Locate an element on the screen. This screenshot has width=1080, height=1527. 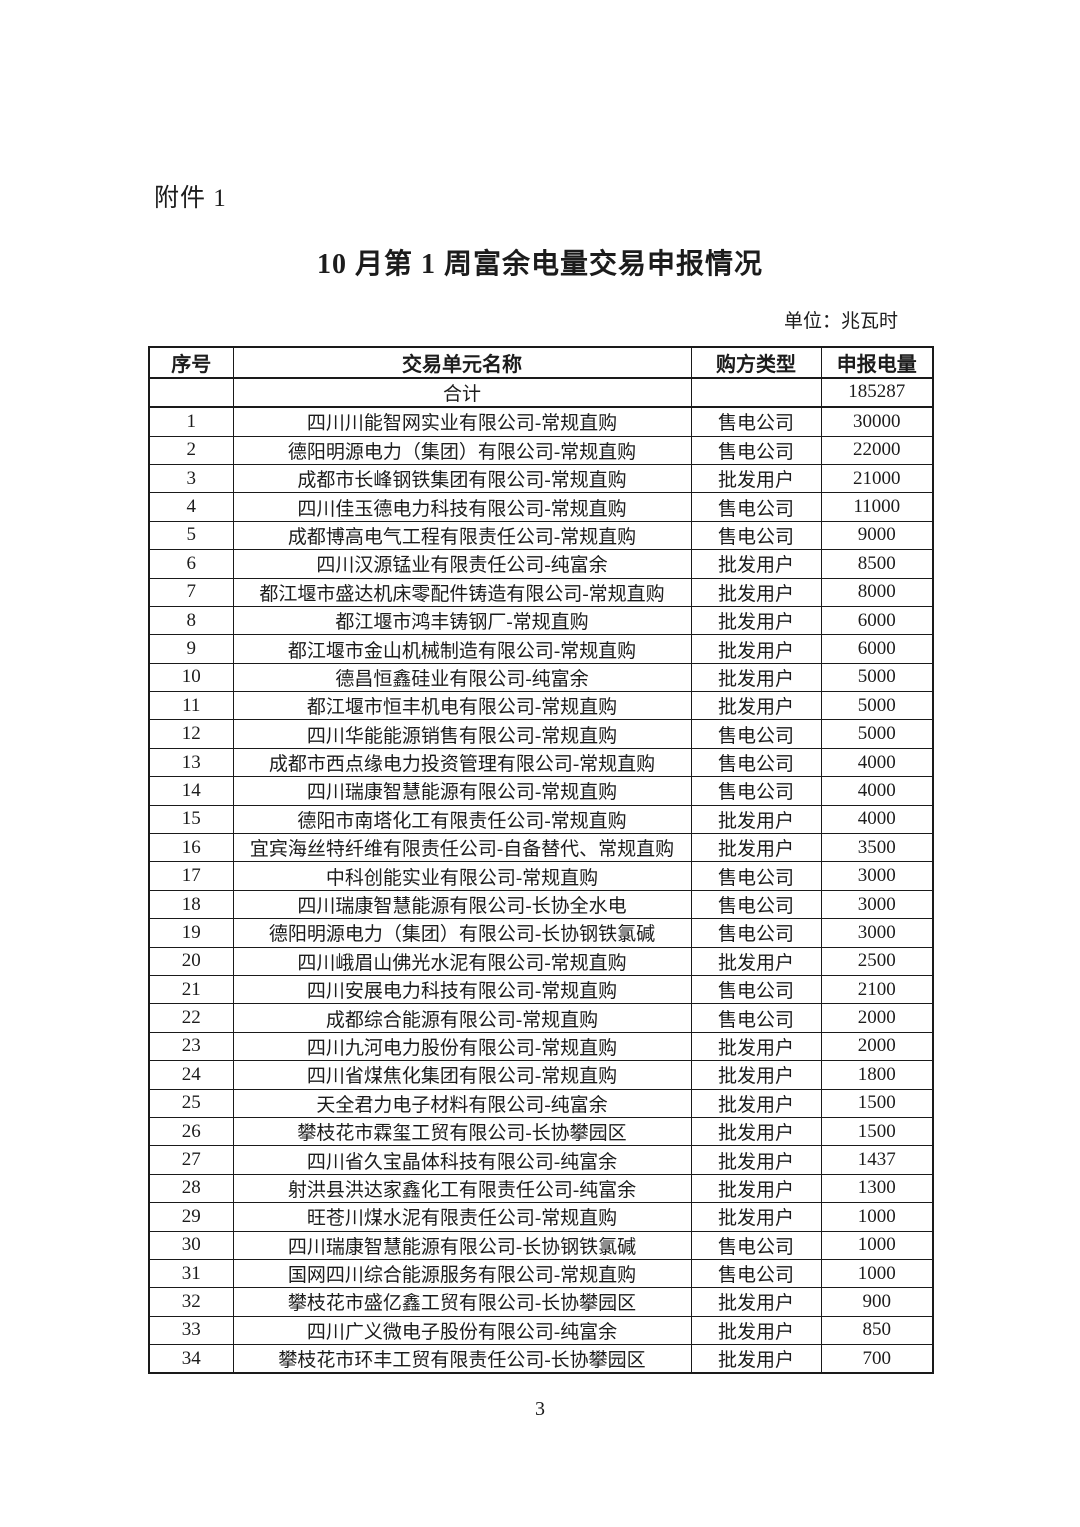
row-volume: 9000 is located at coordinates (877, 535).